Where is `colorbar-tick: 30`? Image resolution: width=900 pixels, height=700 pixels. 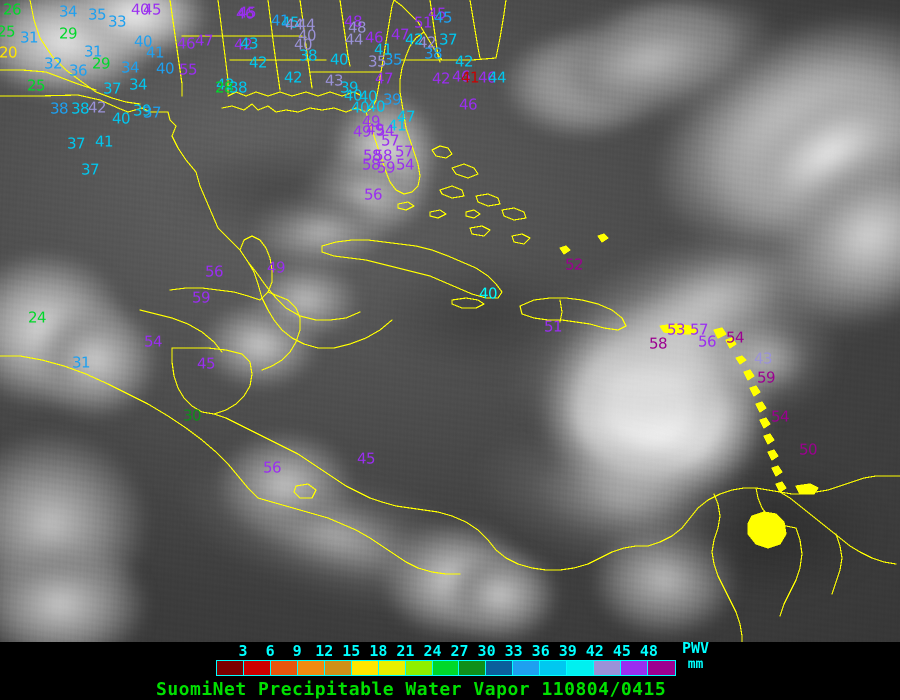 colorbar-tick: 30 is located at coordinates (486, 651).